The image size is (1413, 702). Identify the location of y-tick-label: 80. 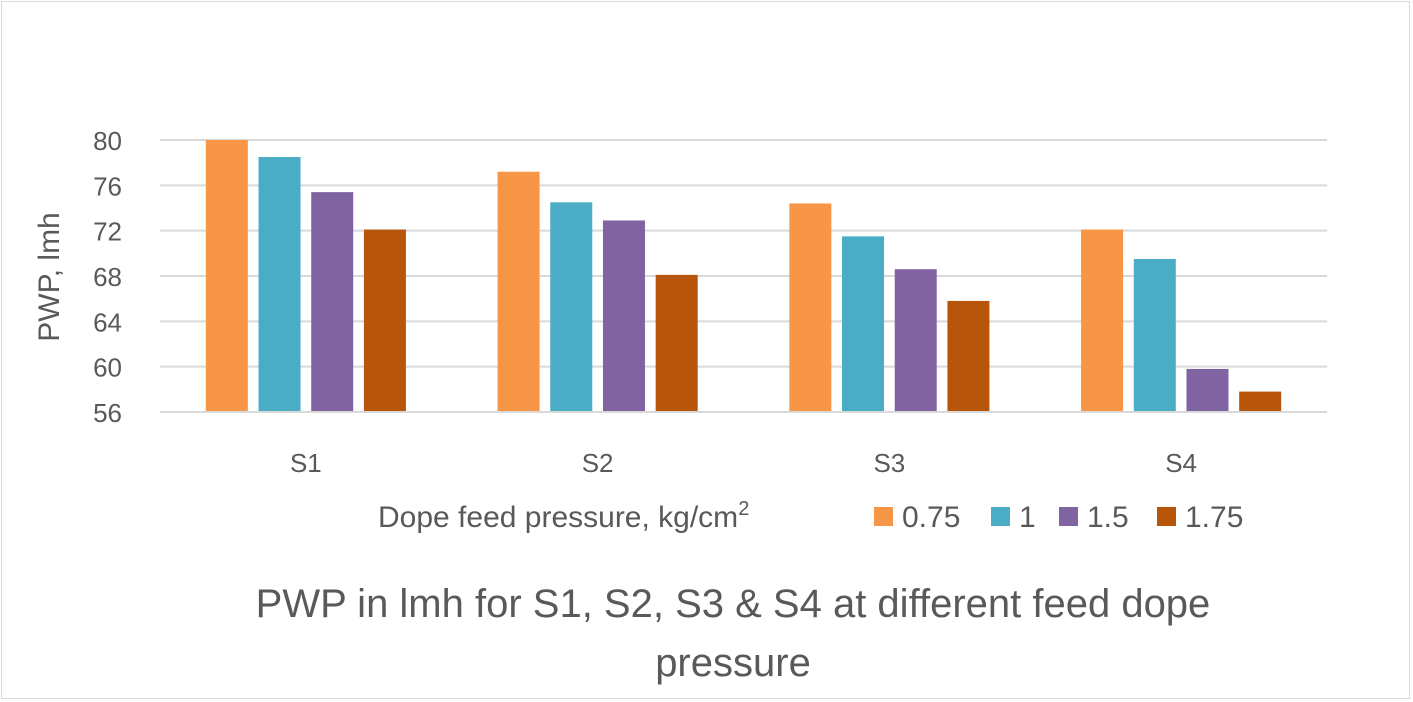
(107, 141).